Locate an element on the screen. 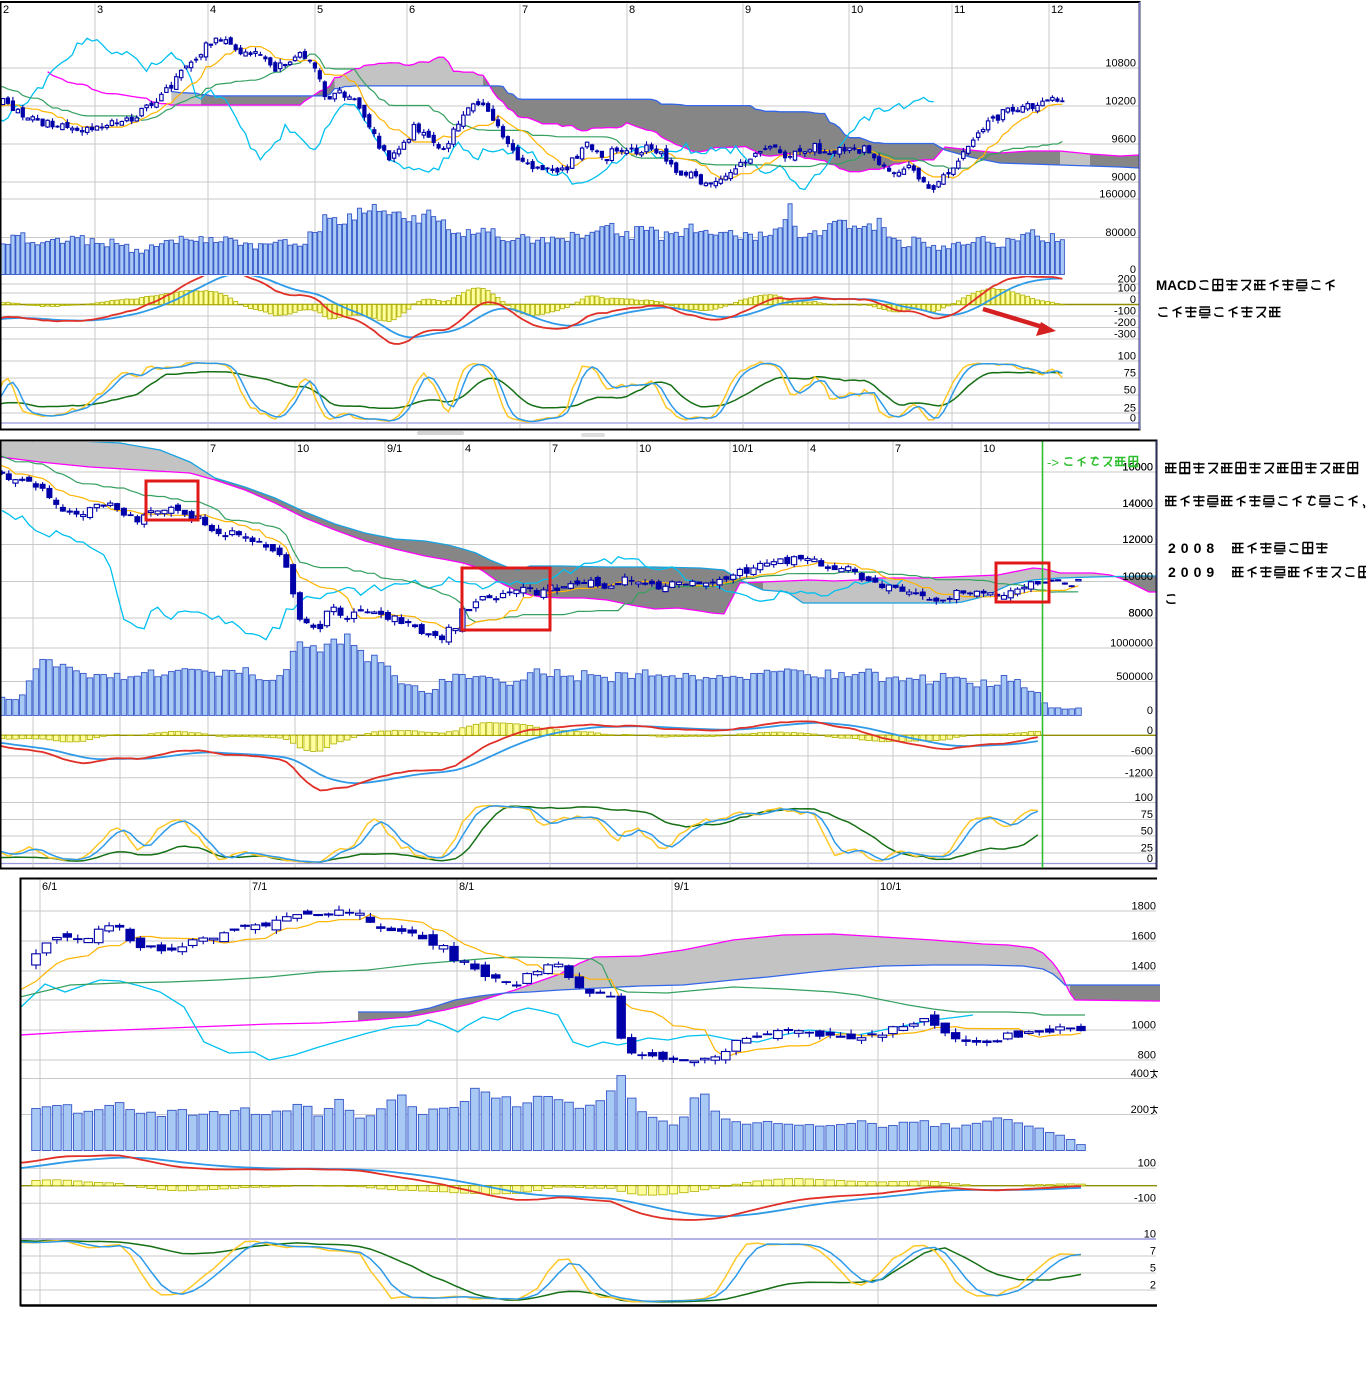  svg-text: 9600 is located at coordinates (1124, 140).